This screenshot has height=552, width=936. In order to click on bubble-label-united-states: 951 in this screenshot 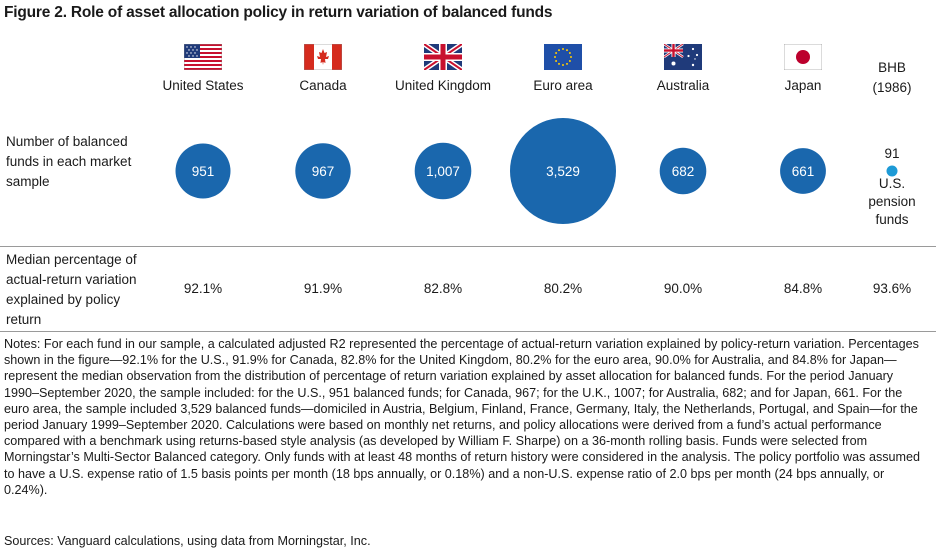, I will do `click(203, 171)`.